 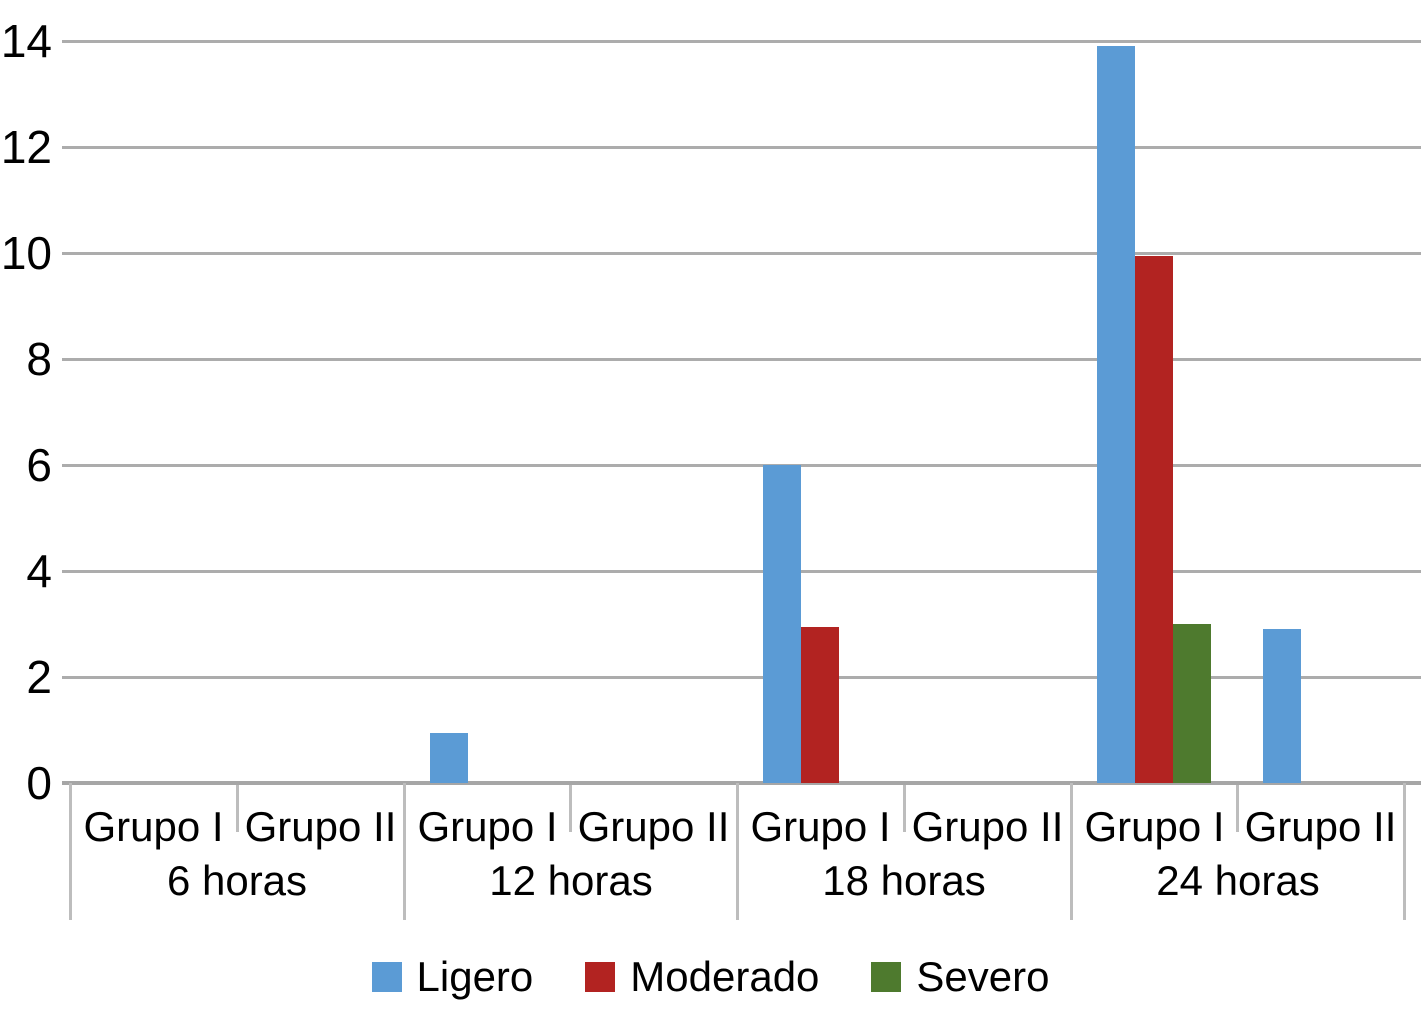 I want to click on x-group-label-12-horas: 12 horas, so click(x=571, y=880).